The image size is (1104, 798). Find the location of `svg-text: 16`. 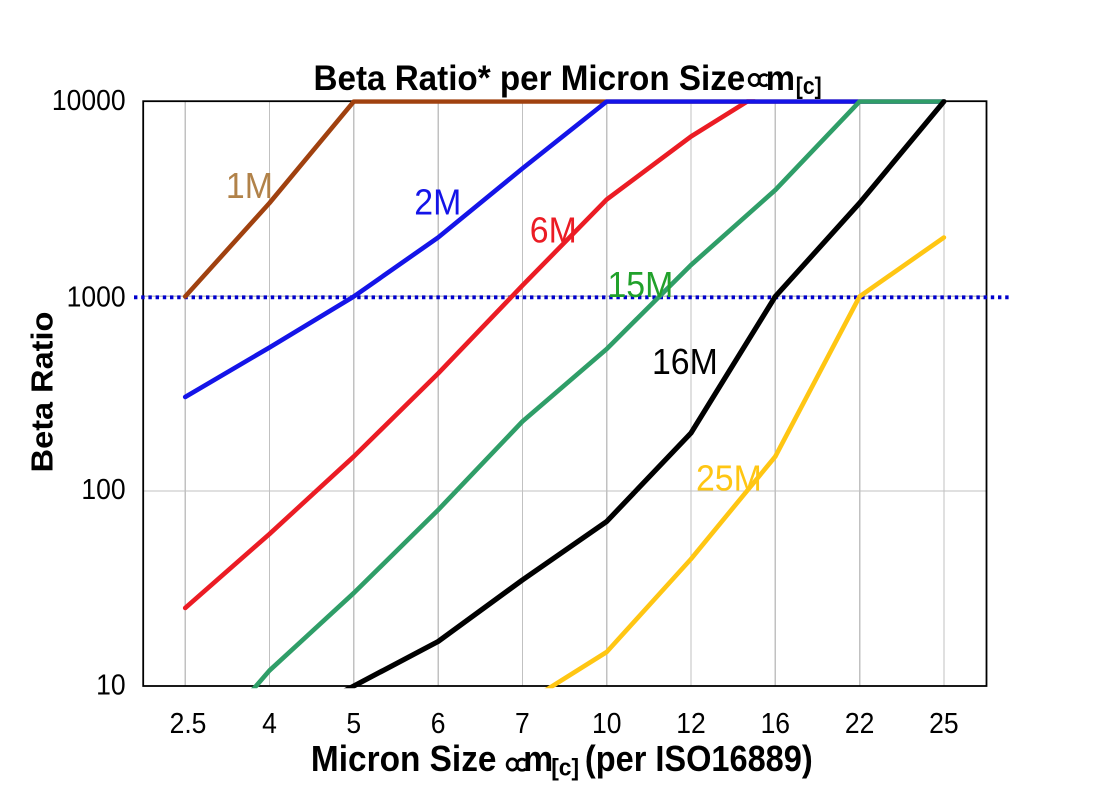

svg-text: 16 is located at coordinates (775, 723).